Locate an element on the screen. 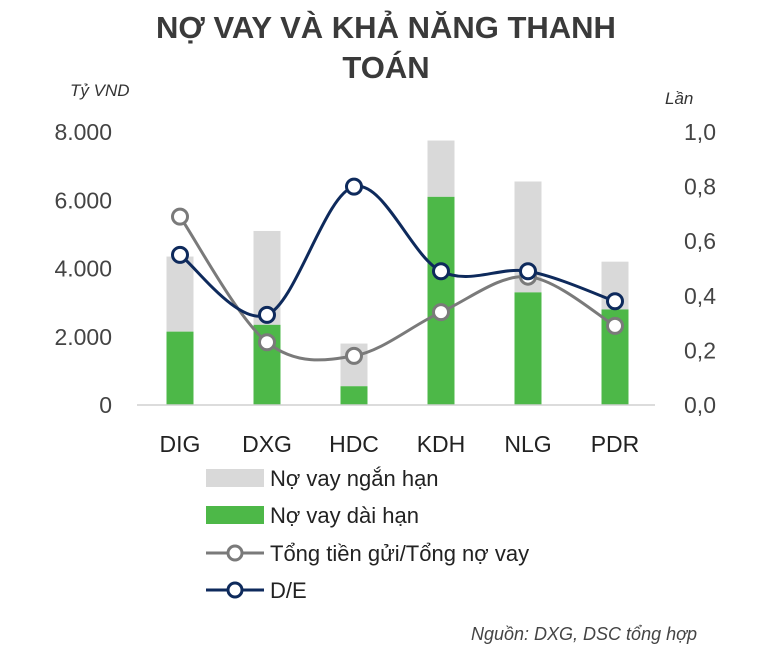 This screenshot has height=655, width=773. category-label: DXG is located at coordinates (267, 444).